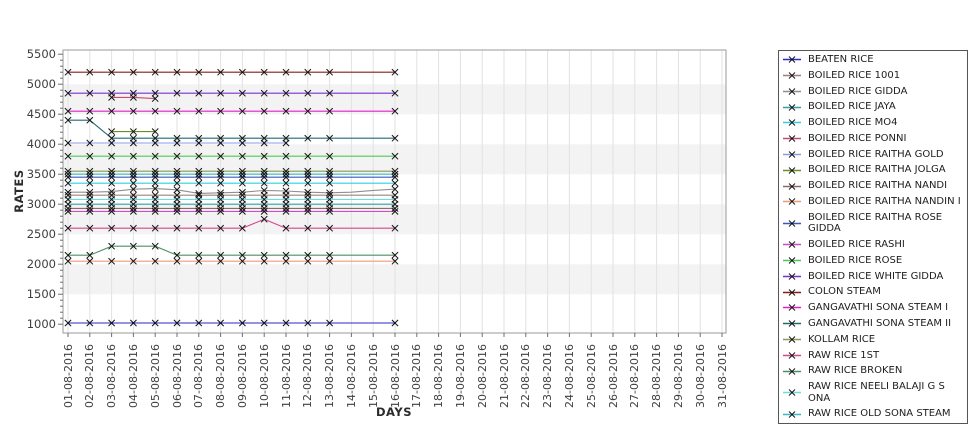 The width and height of the screenshot is (975, 429). What do you see at coordinates (878, 186) in the screenshot?
I see `legend-label: BOILED RICE RAITHA NANDI` at bounding box center [878, 186].